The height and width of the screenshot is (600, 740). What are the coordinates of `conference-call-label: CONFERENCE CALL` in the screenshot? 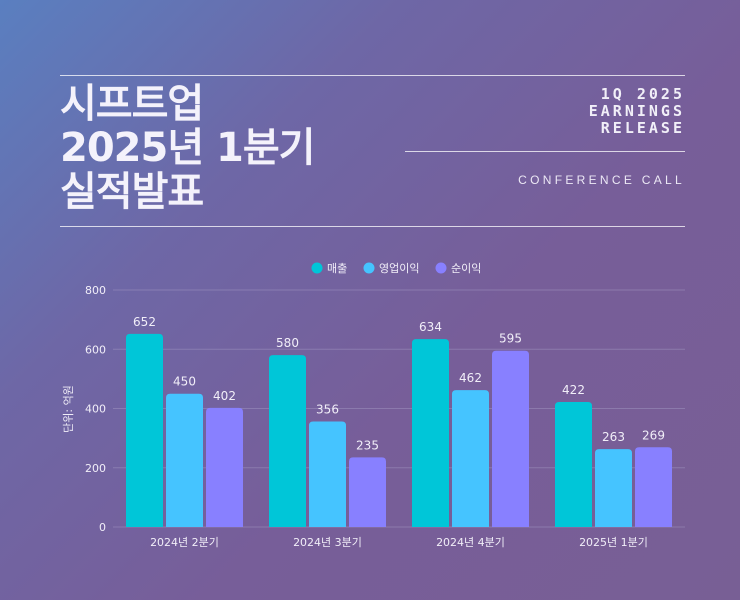 It's located at (601, 180).